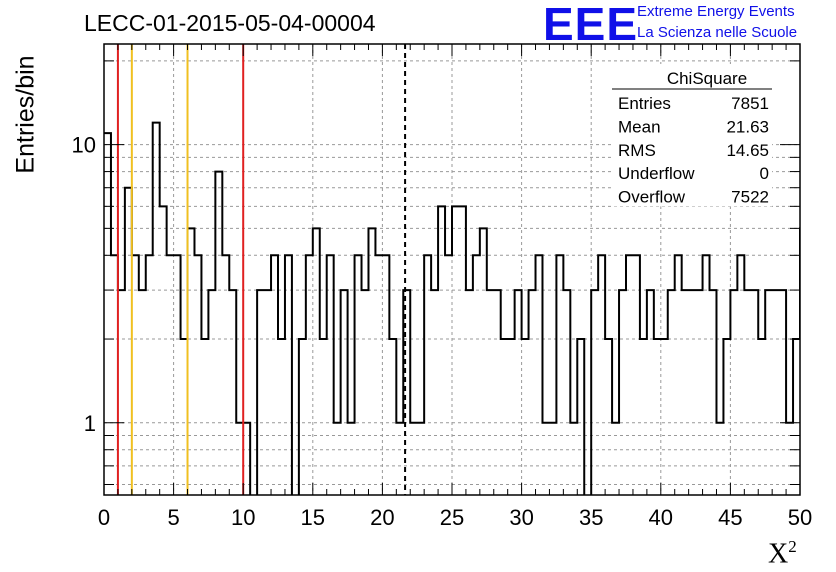  I want to click on y-tick-label: 10, so click(84, 145).